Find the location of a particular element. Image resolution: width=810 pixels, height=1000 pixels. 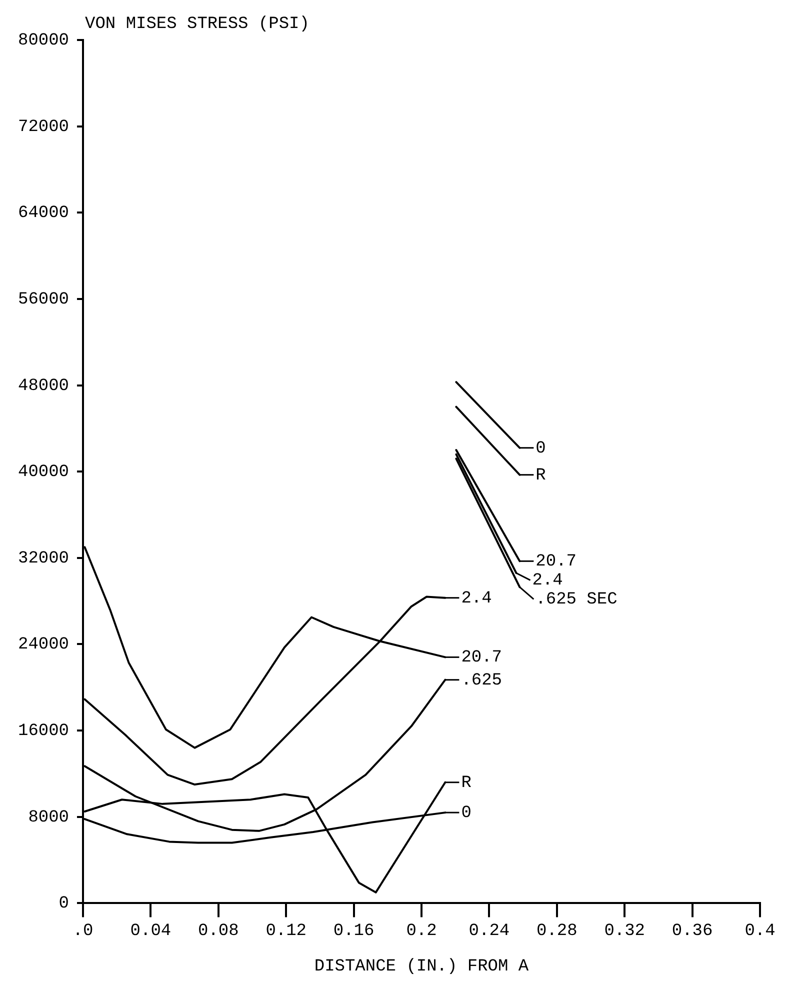

y-axis-title: VON MISES STRESS (PSI) is located at coordinates (197, 24).